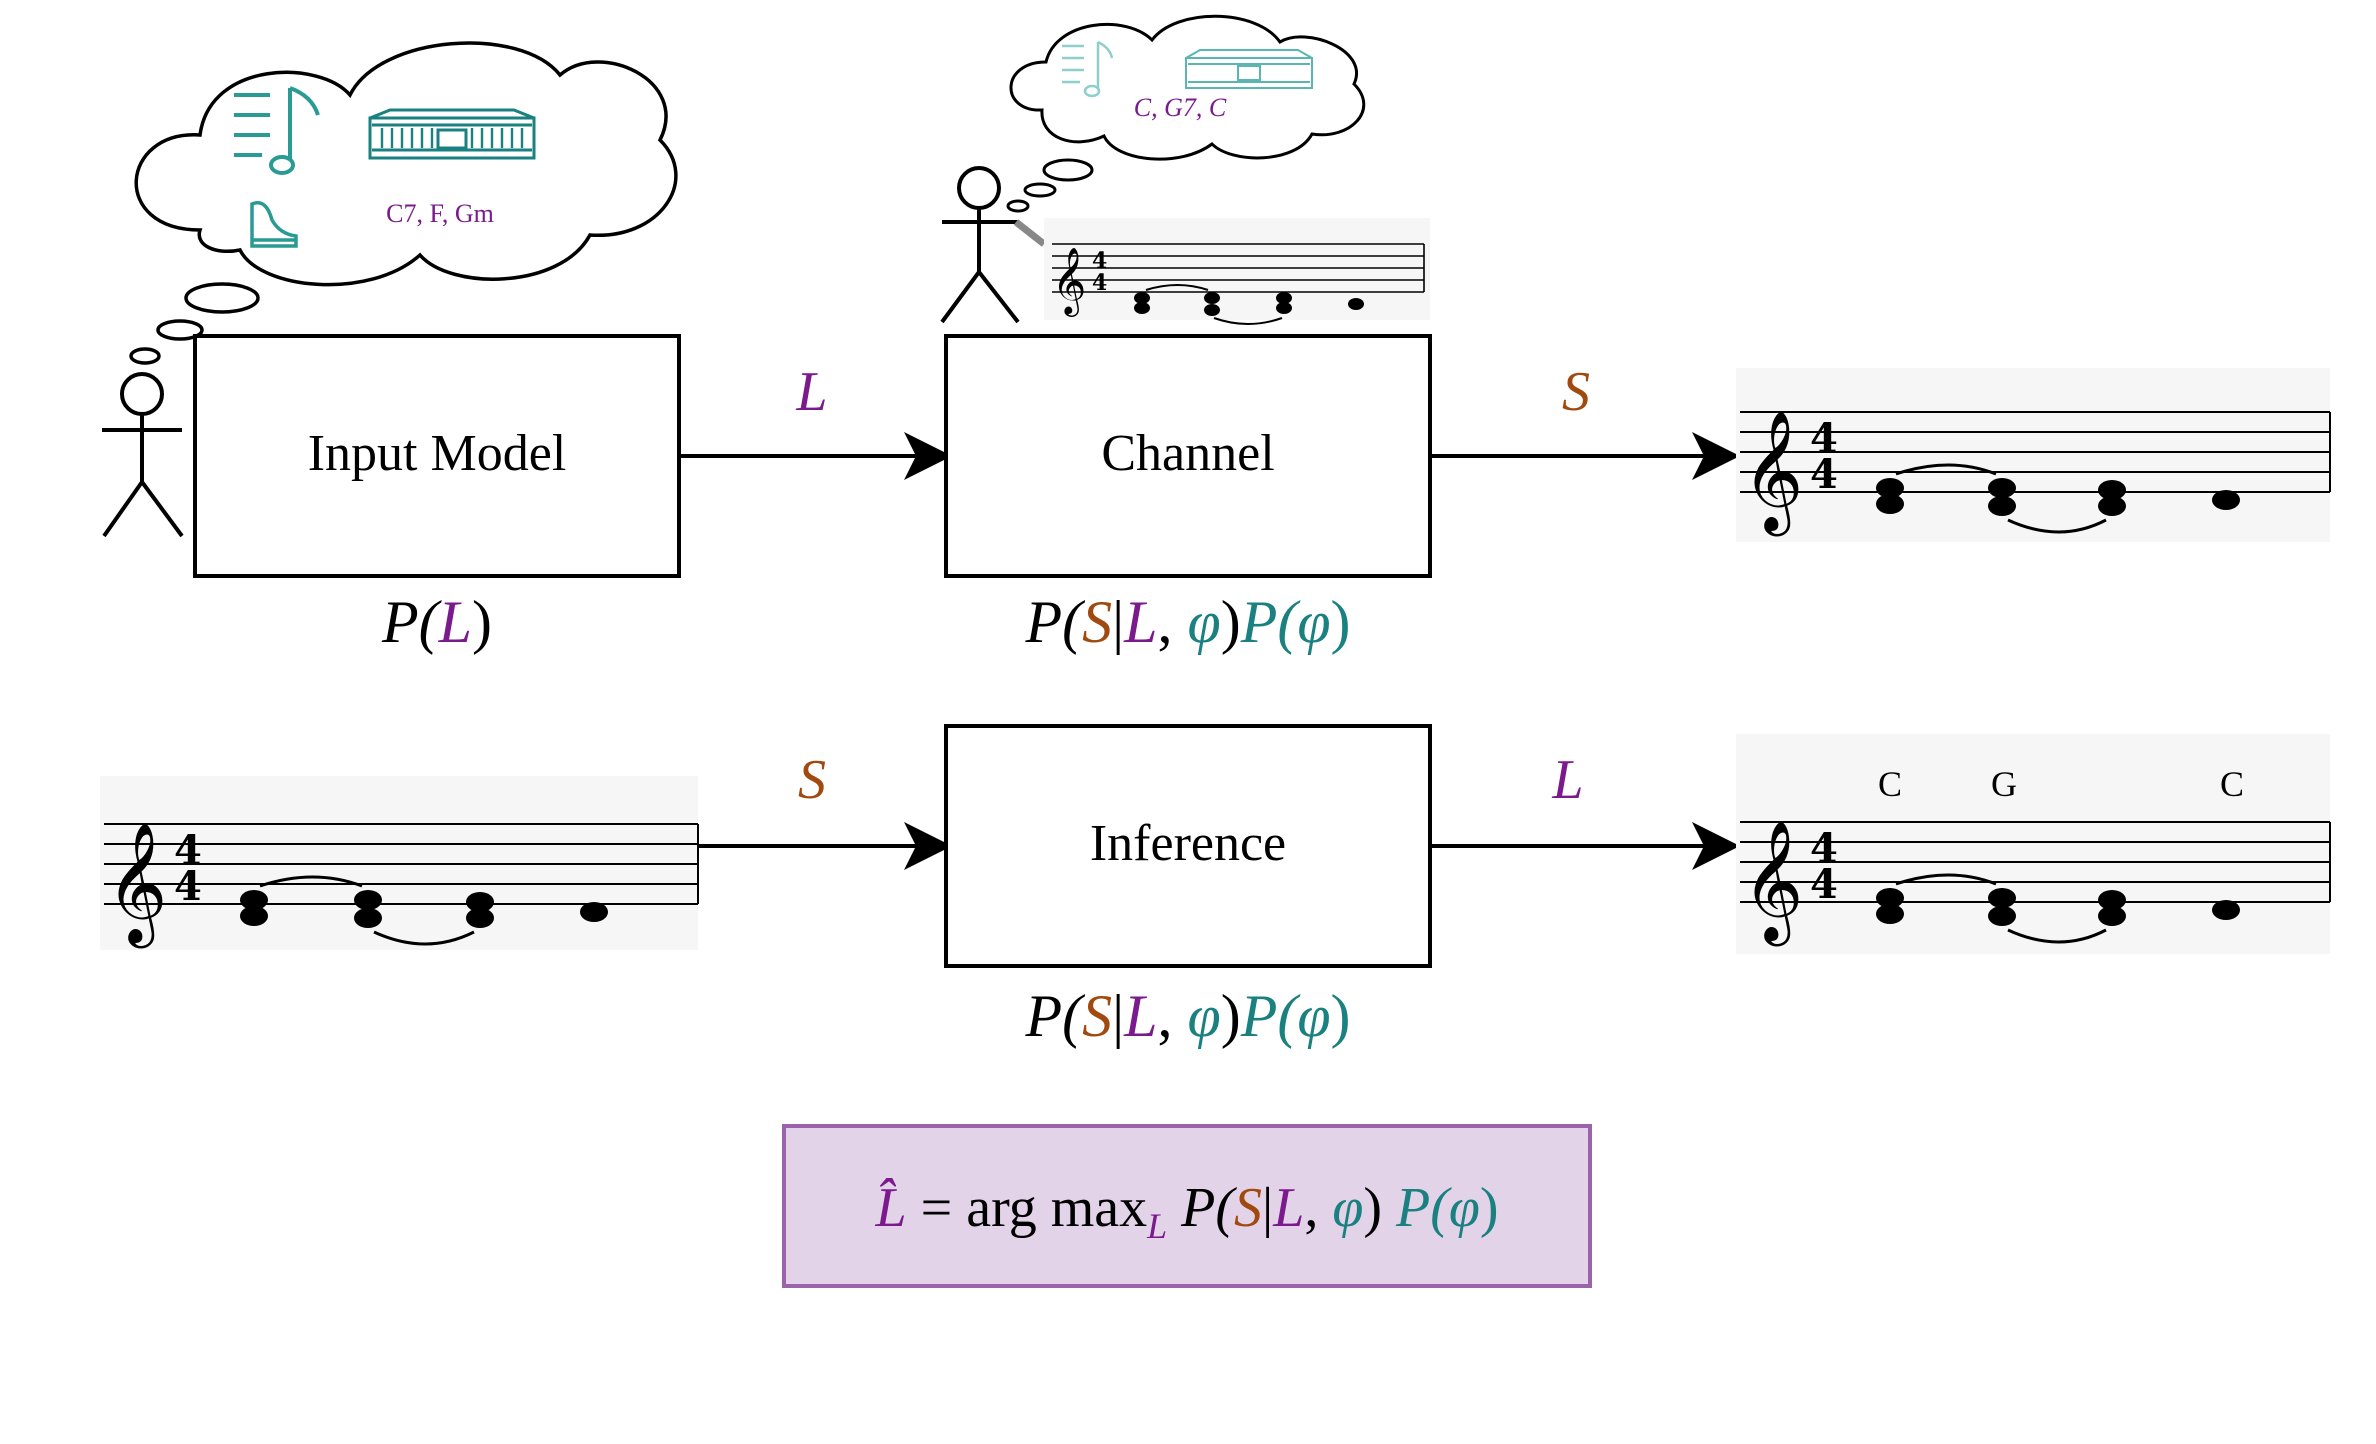 The width and height of the screenshot is (2376, 1444). I want to click on output-score-image: 𝄞 4 4, so click(2033, 455).